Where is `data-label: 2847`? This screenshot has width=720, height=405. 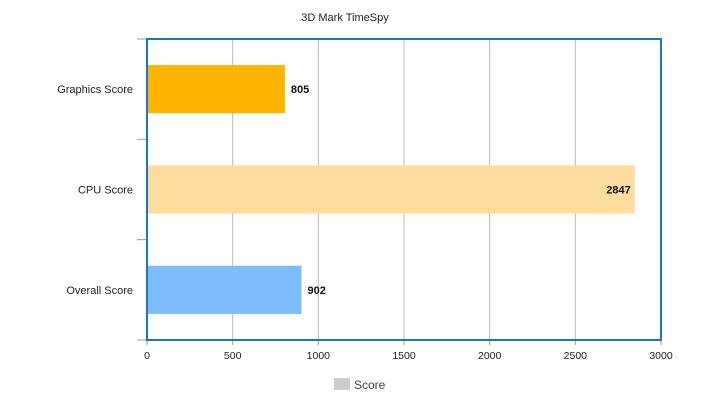
data-label: 2847 is located at coordinates (618, 191).